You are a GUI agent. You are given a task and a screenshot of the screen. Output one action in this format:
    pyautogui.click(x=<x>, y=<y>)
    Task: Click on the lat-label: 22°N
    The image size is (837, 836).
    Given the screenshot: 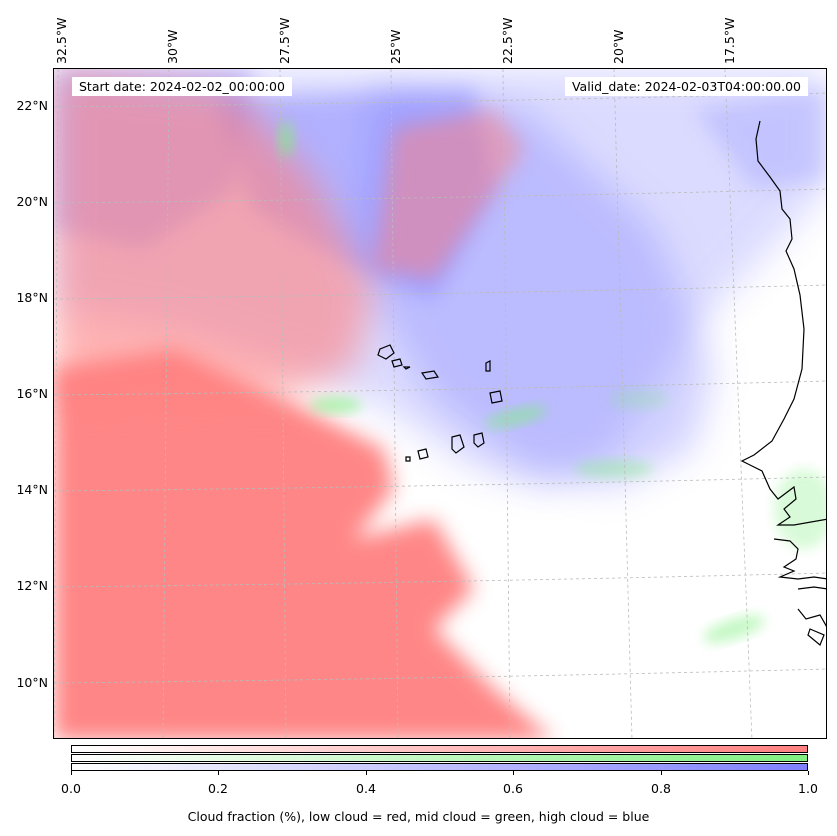 What is the action you would take?
    pyautogui.click(x=32, y=105)
    